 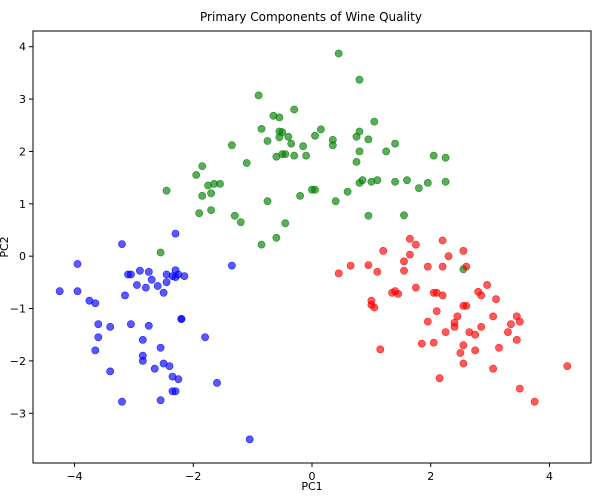 What do you see at coordinates (311, 17) in the screenshot?
I see `chart-title: Primary Components of Wine Quality` at bounding box center [311, 17].